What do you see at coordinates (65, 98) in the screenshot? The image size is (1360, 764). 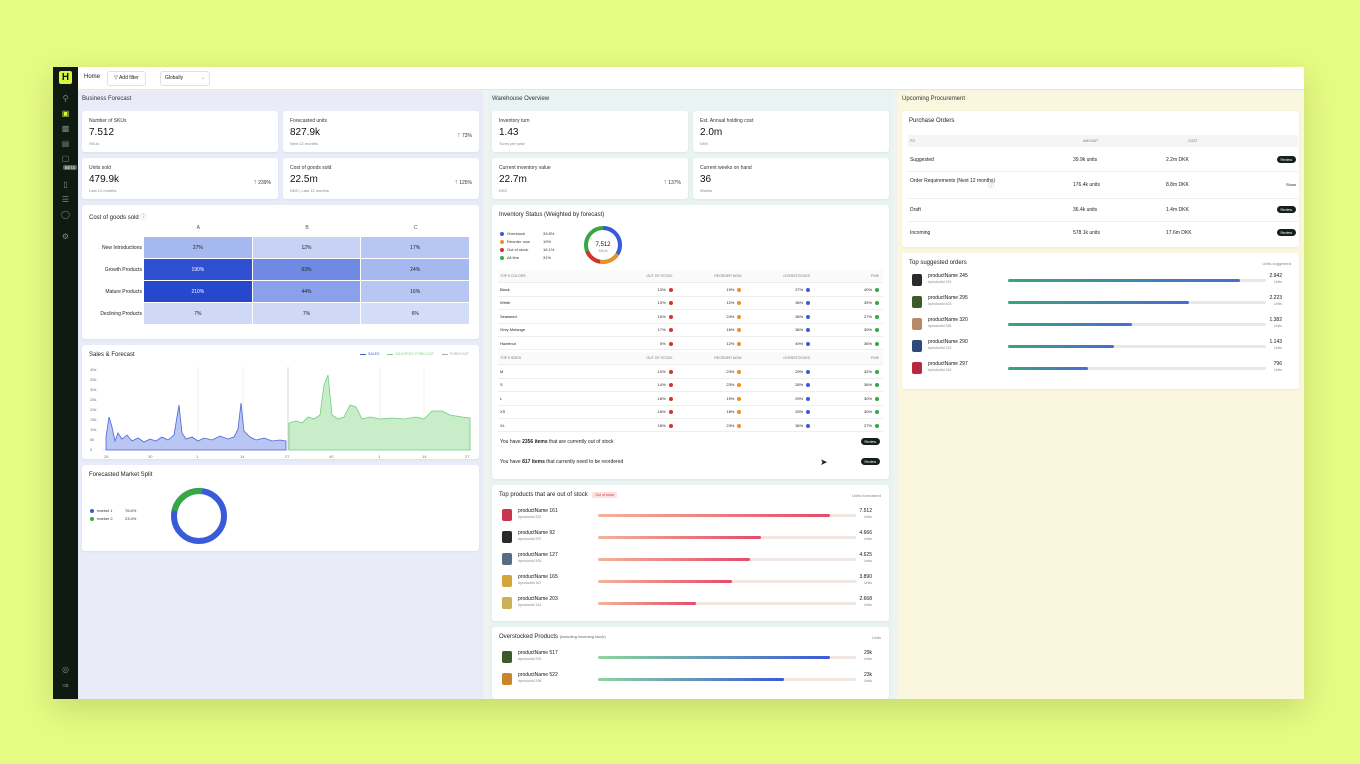 I see `search-icon: ⚲` at bounding box center [65, 98].